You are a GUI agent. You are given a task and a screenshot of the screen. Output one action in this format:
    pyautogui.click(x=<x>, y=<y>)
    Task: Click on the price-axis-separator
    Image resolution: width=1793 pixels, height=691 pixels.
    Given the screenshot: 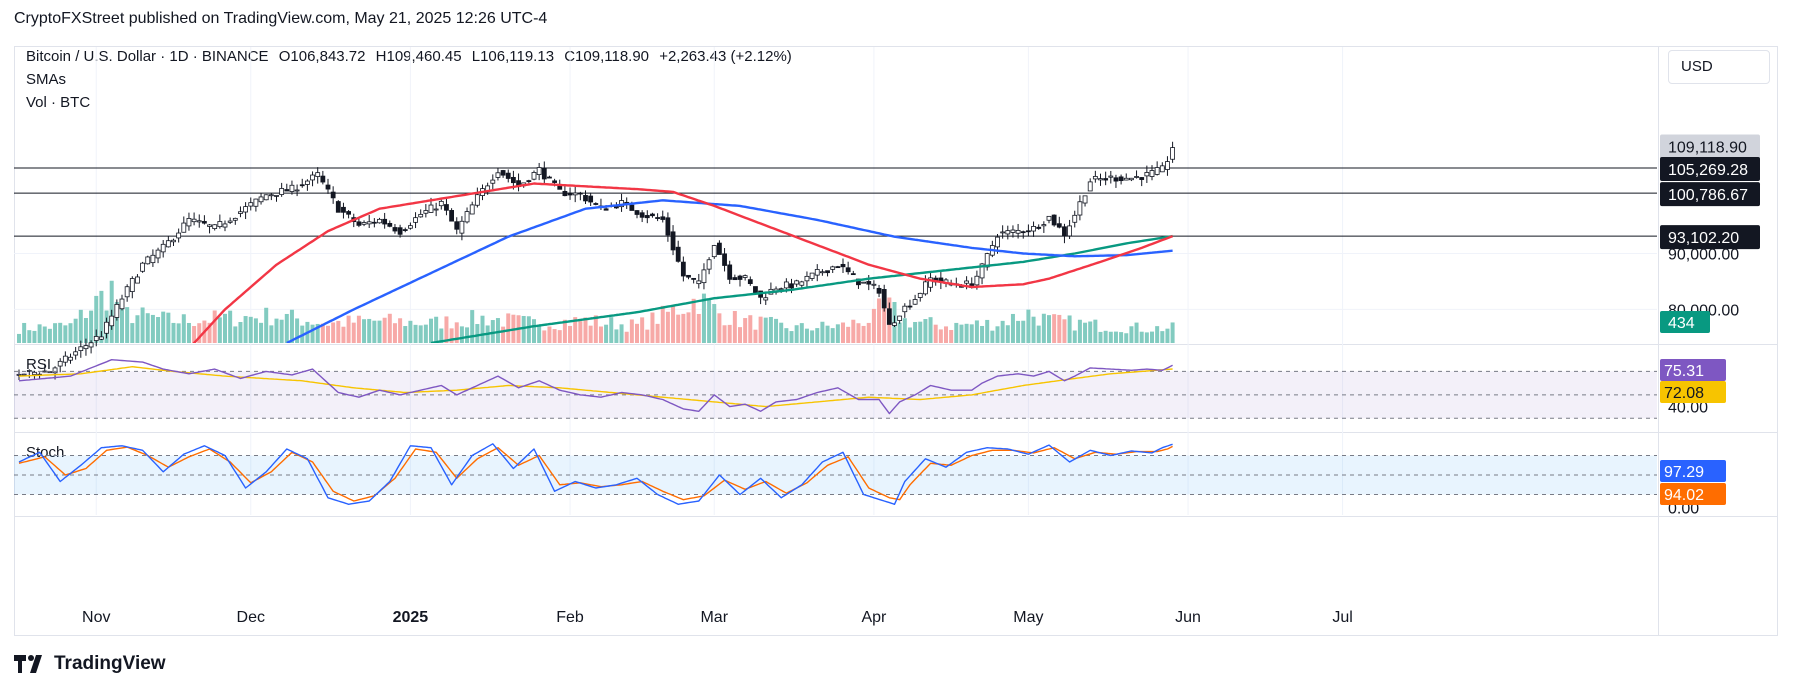 What is the action you would take?
    pyautogui.click(x=1658, y=341)
    